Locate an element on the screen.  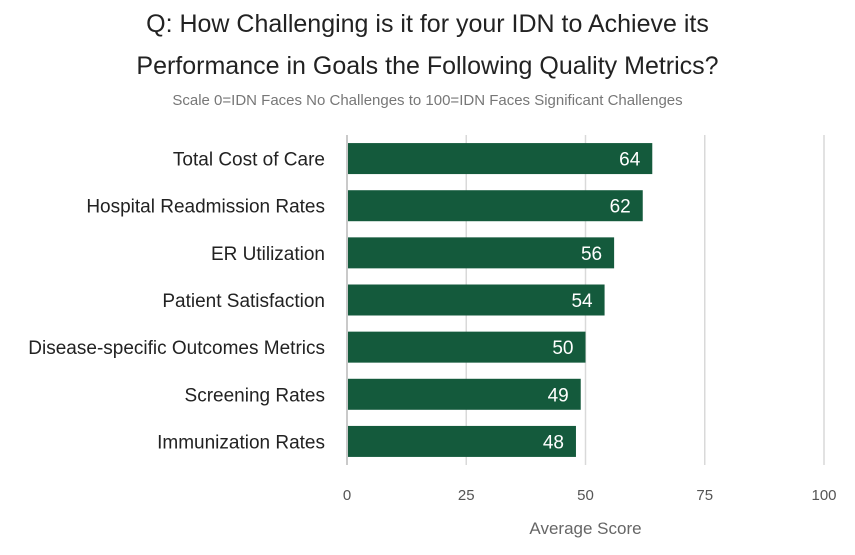
data-label-5: 49 is located at coordinates (558, 395).